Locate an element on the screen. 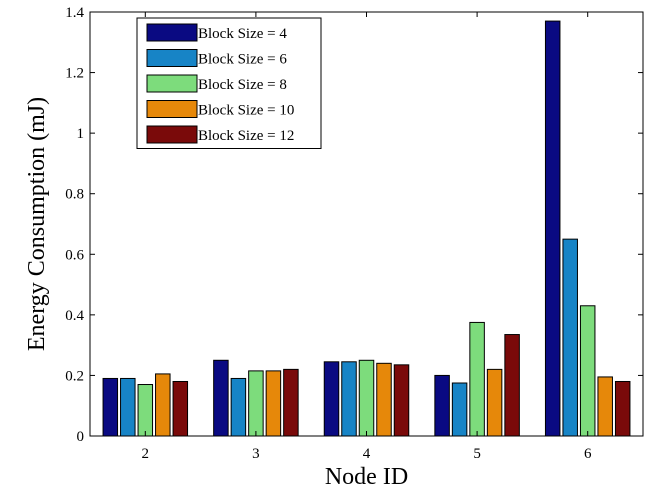  y-tick-label: 0.8 is located at coordinates (74, 195).